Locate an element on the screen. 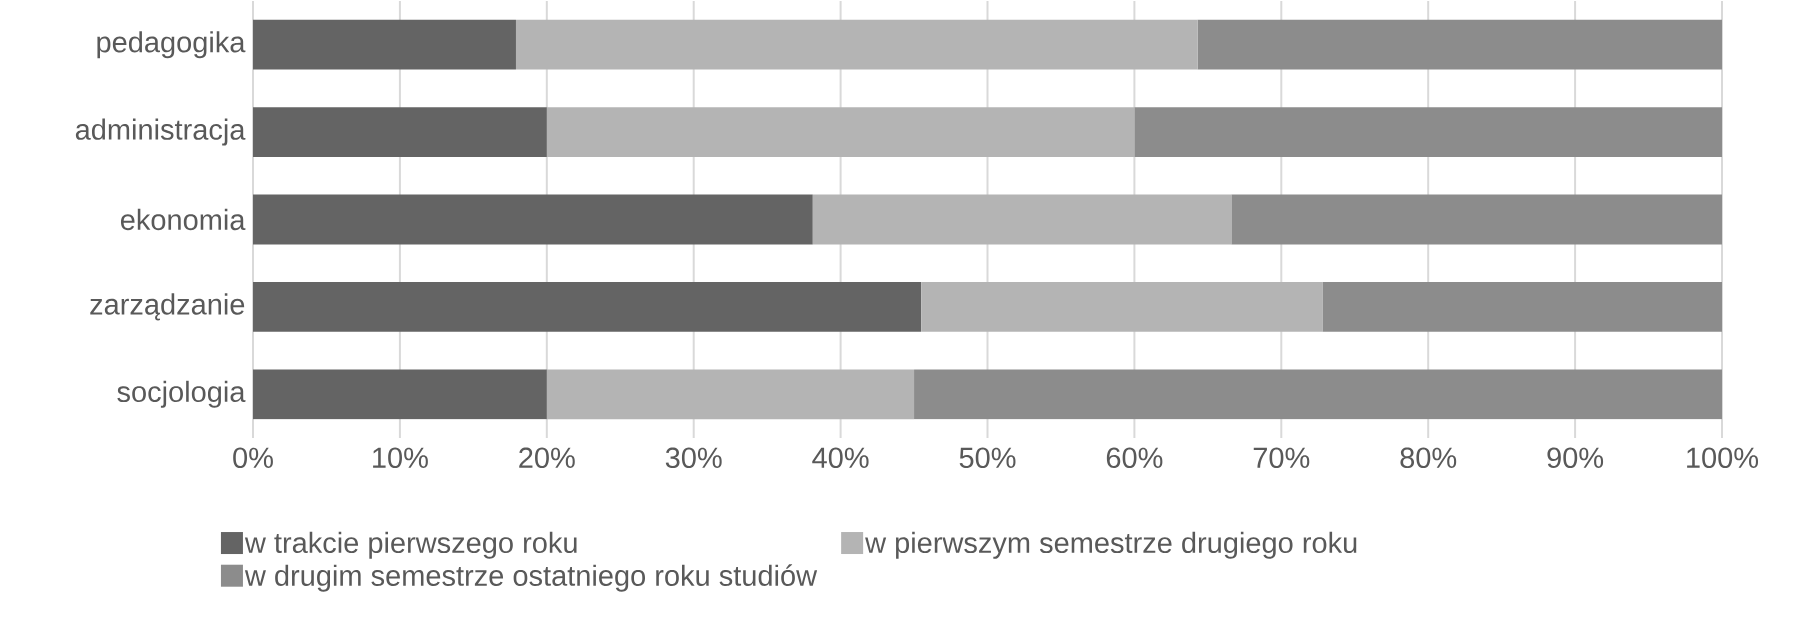 The image size is (1800, 643). x-tick-label: 70% is located at coordinates (1281, 458).